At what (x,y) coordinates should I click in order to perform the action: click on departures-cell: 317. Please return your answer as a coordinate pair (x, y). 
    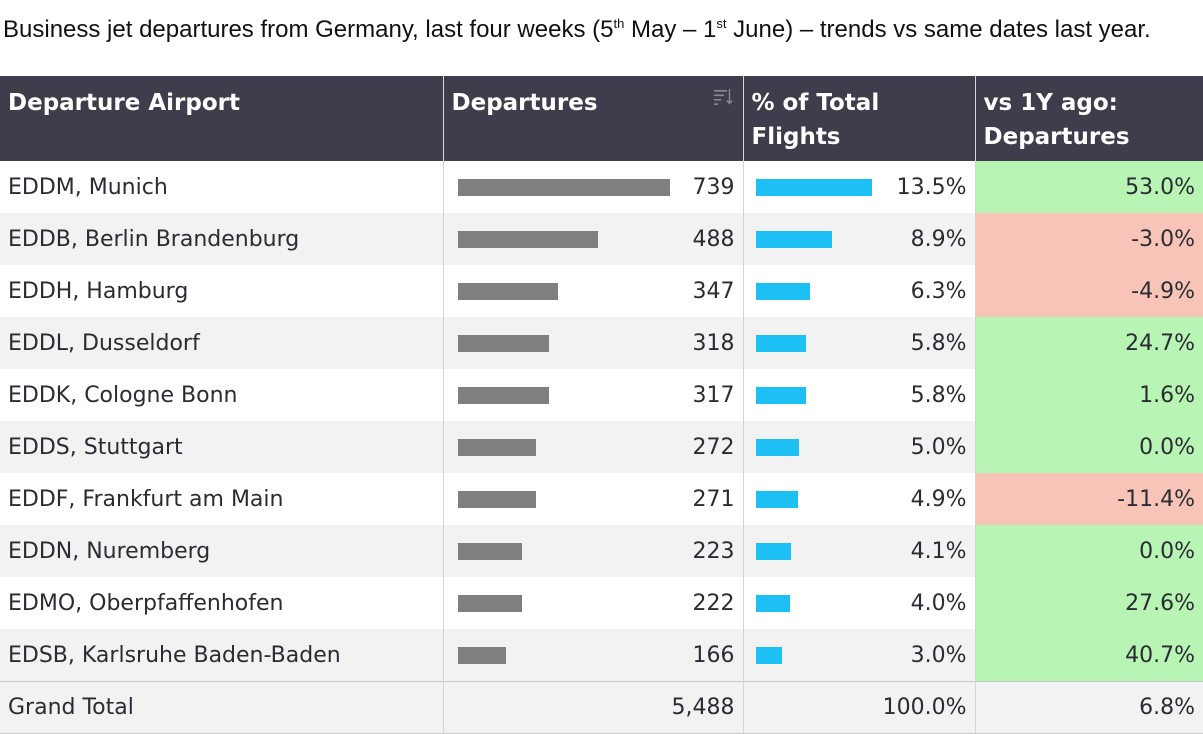
    Looking at the image, I should click on (593, 395).